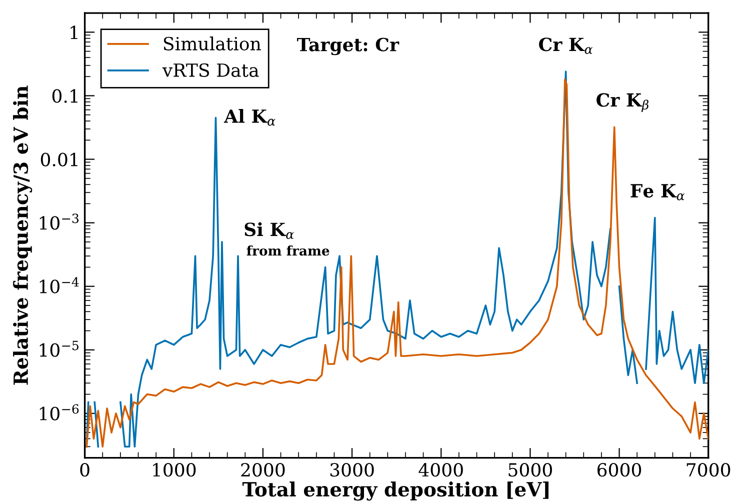  What do you see at coordinates (59, 222) in the screenshot?
I see `y-tick-label: 10$^{−3}$` at bounding box center [59, 222].